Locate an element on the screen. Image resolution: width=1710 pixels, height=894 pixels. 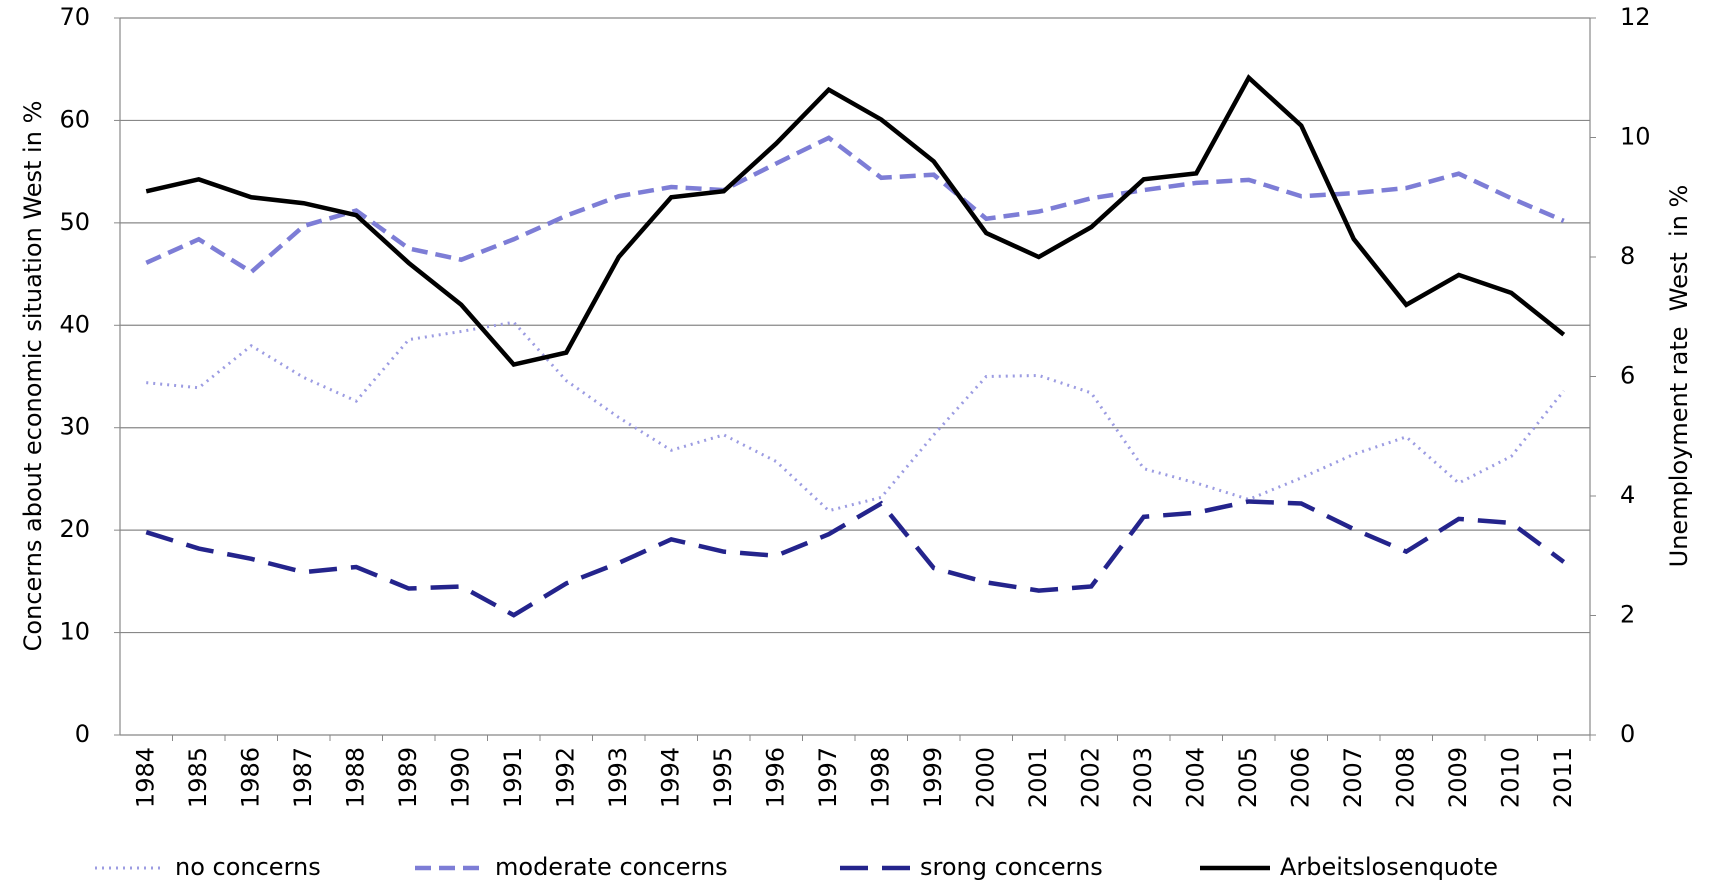
x-tick-label: 2010 is located at coordinates (1510, 777).